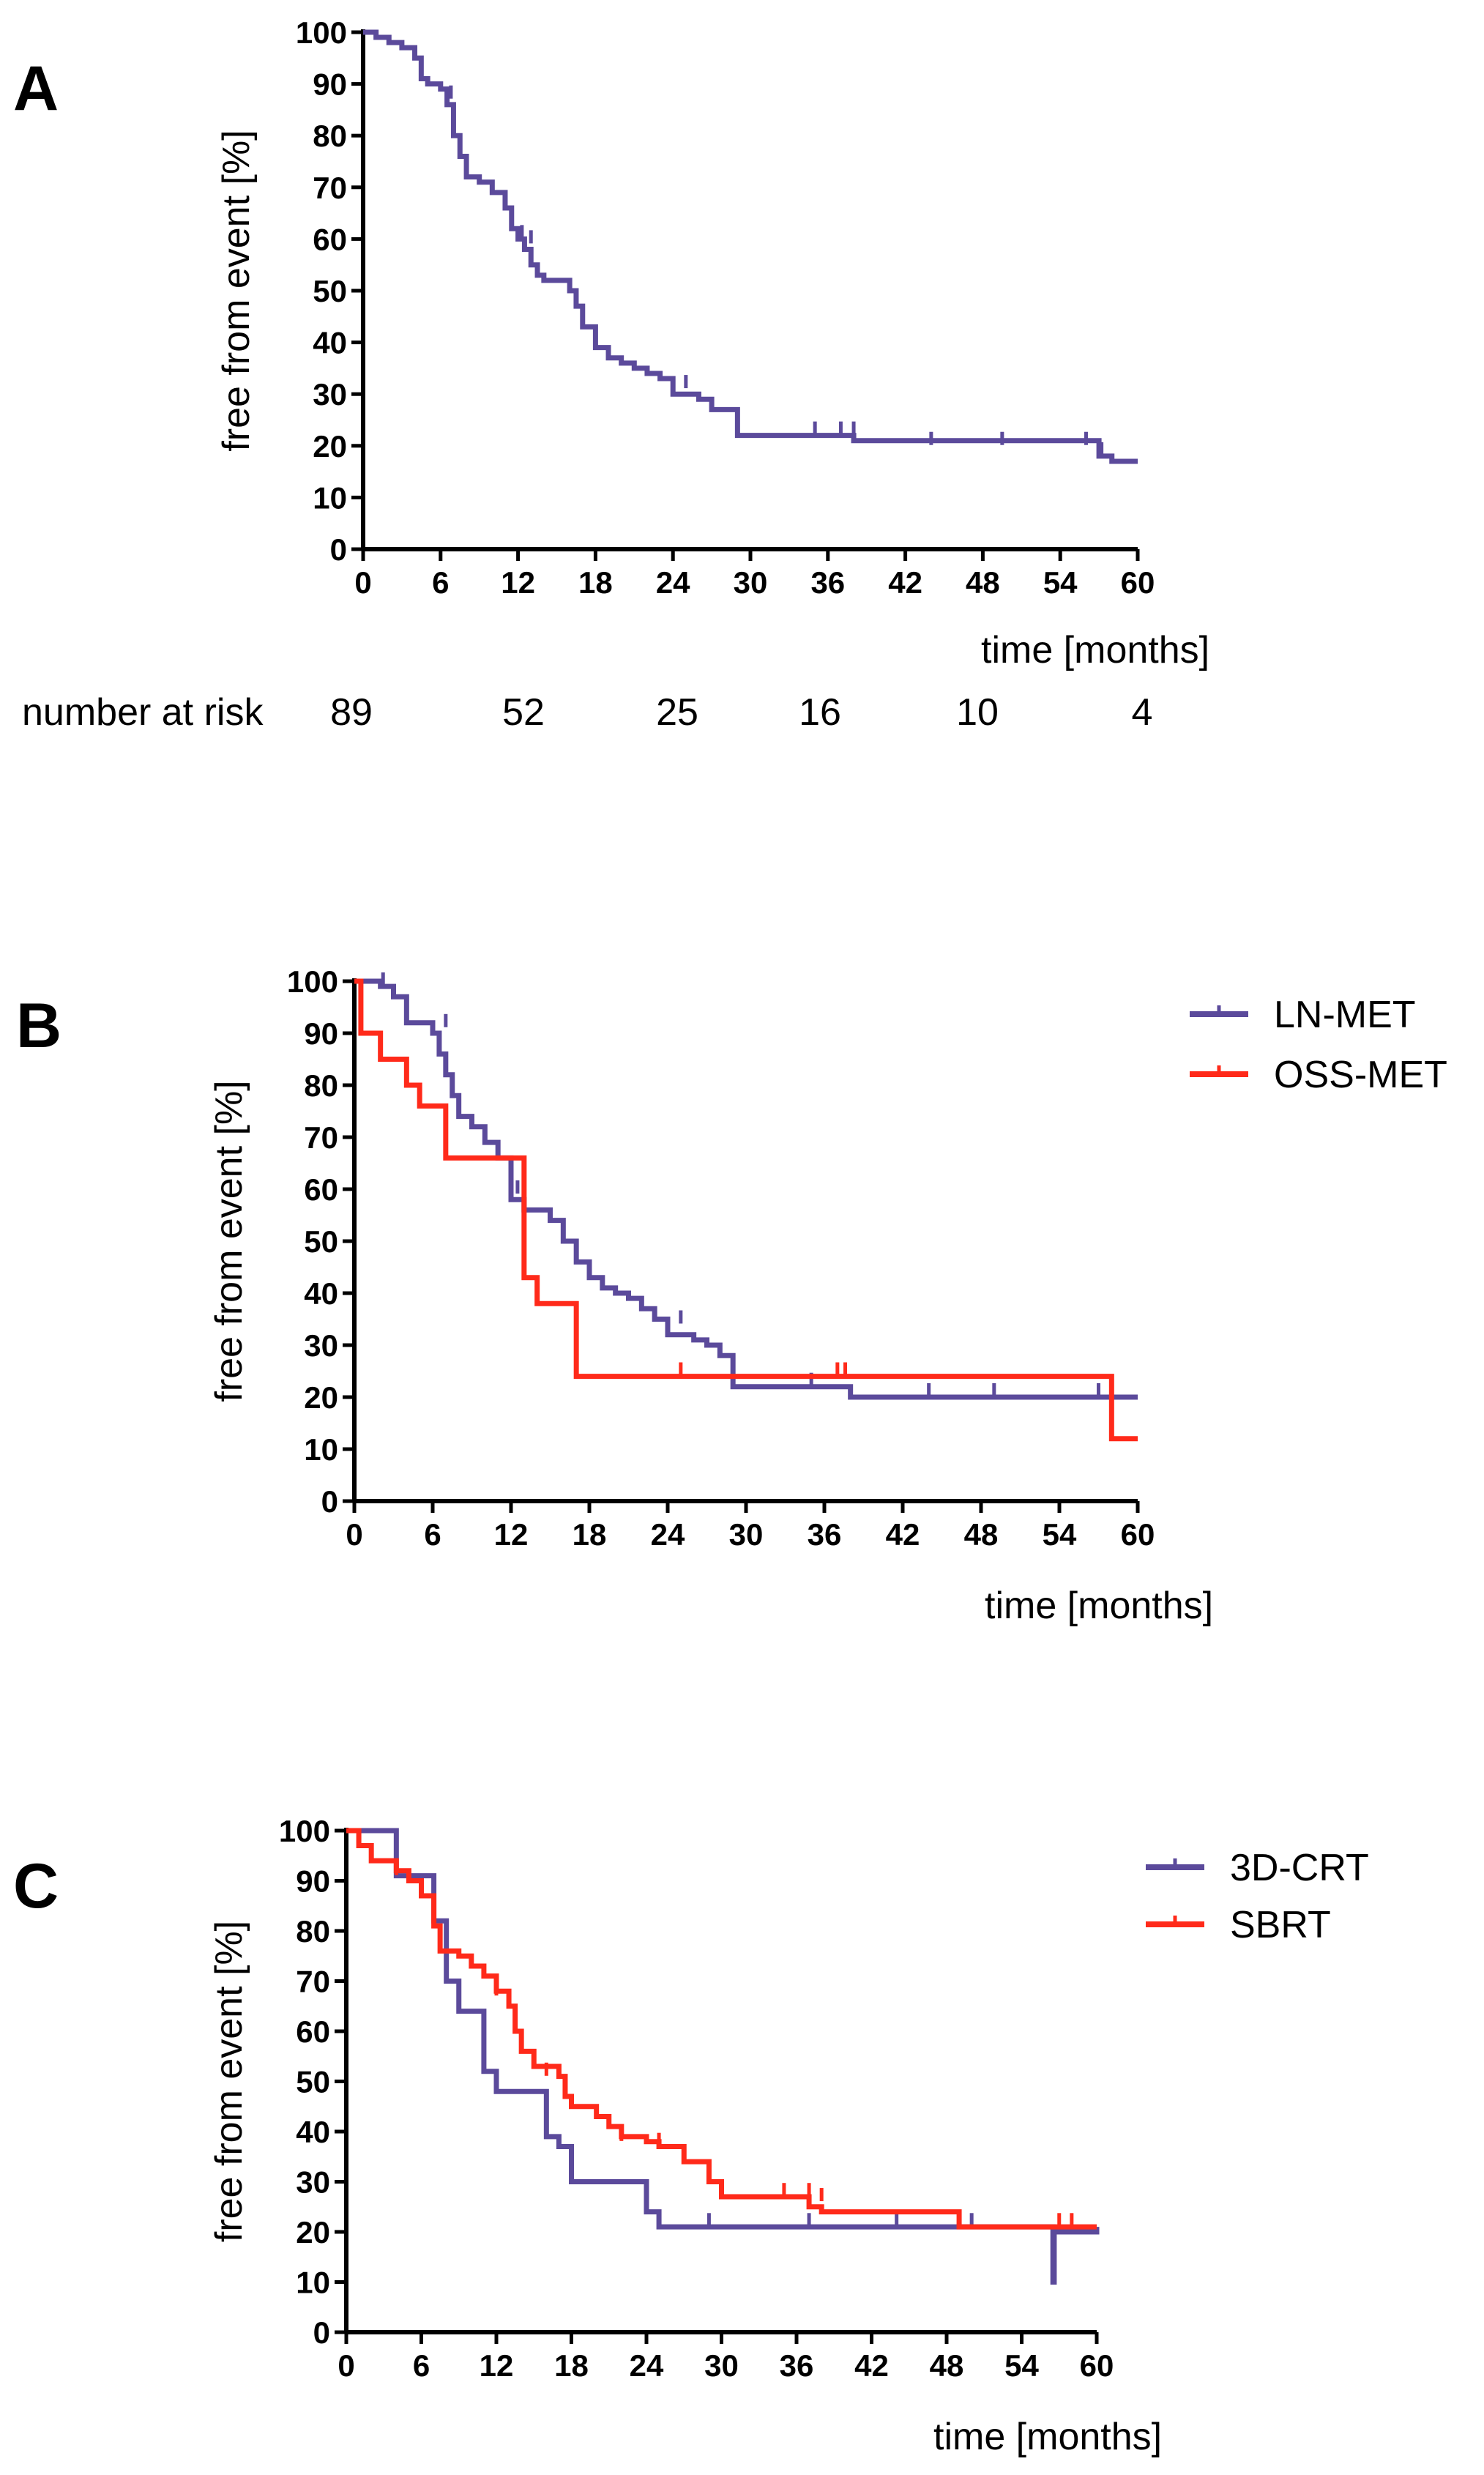  I want to click on legend-label-3d-crt: 3D-CRT, so click(1299, 1868).